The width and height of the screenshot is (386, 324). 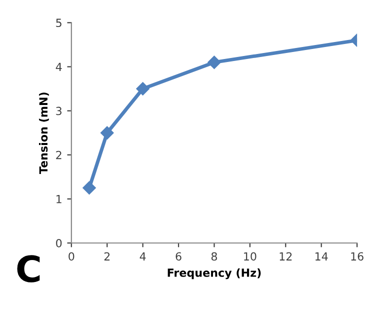 I want to click on y-axis-title: Tension (mN), so click(x=44, y=133).